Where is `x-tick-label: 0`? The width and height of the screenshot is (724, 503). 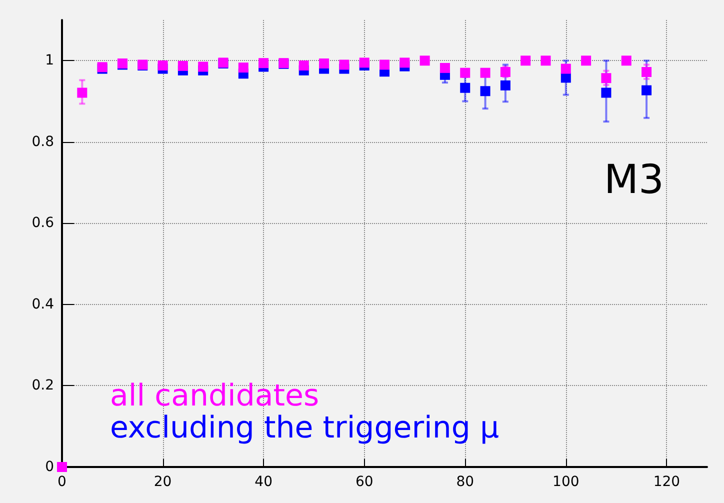 x-tick-label: 0 is located at coordinates (62, 482).